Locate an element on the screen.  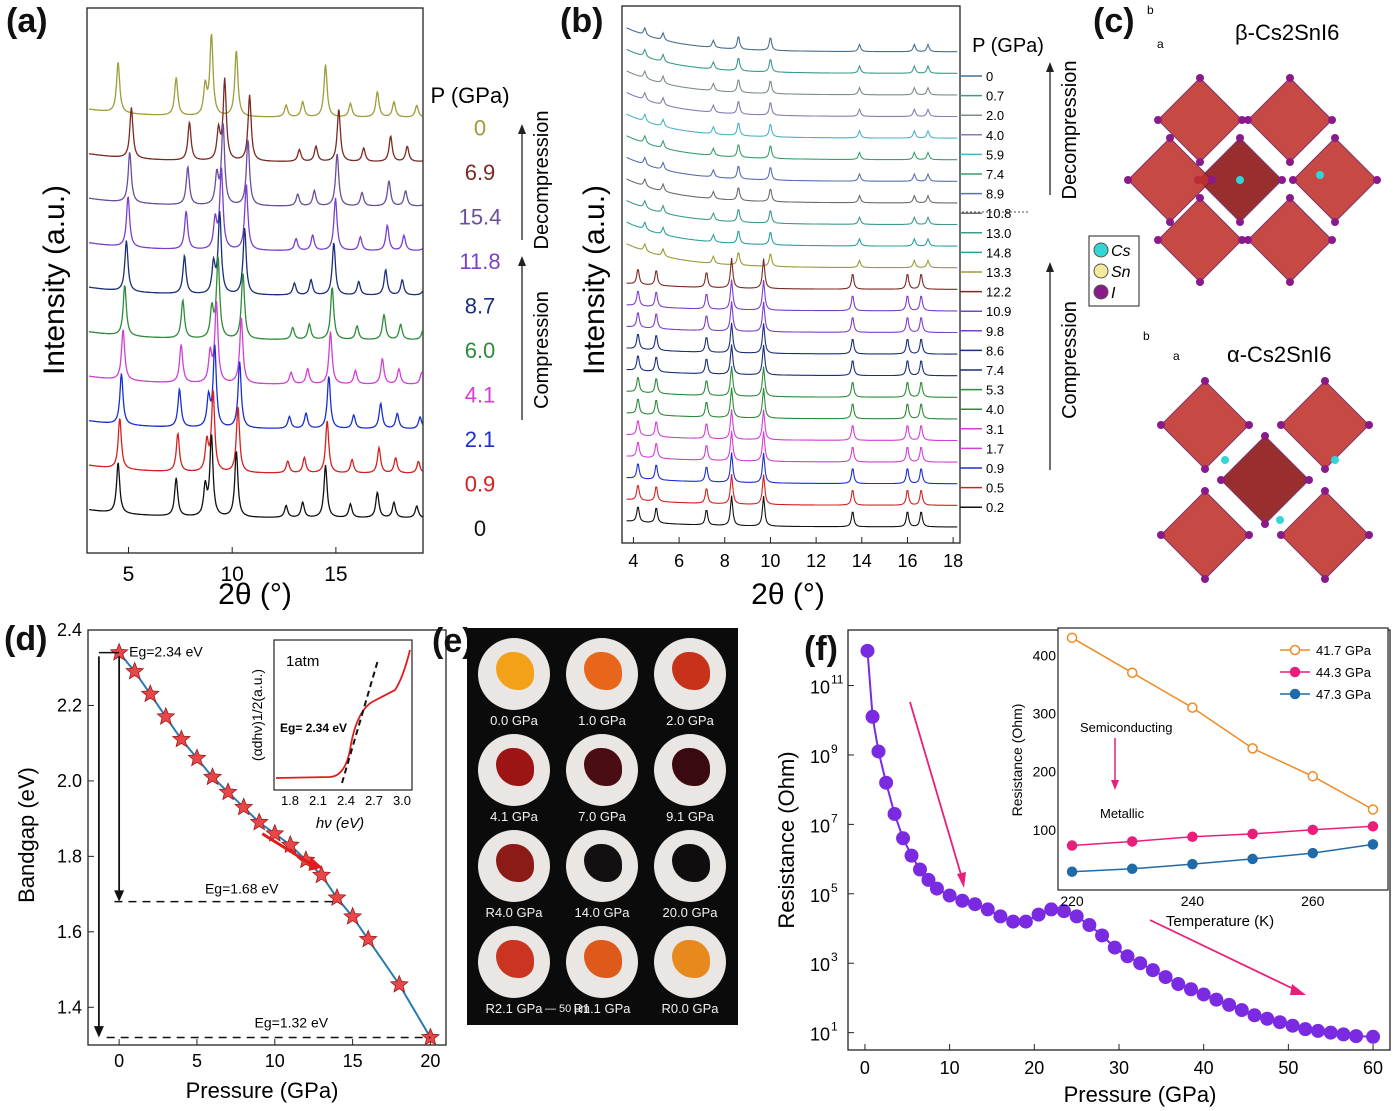
legend-label: 9.8 is located at coordinates (995, 331).